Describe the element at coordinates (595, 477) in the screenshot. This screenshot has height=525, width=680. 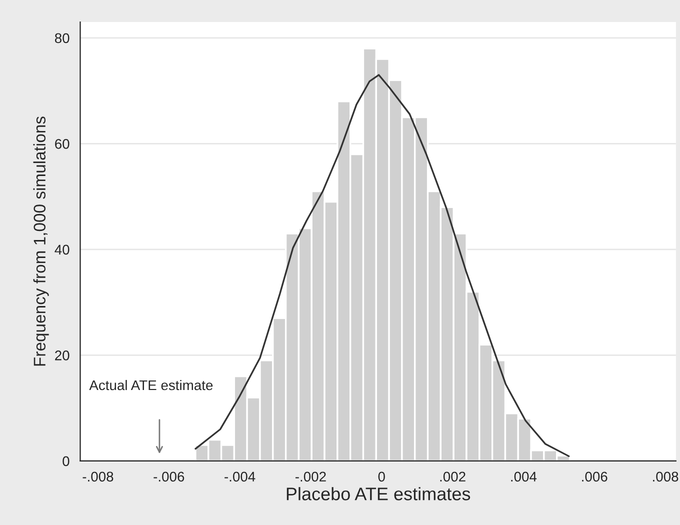
I see `x-tick-label: .006` at that location.